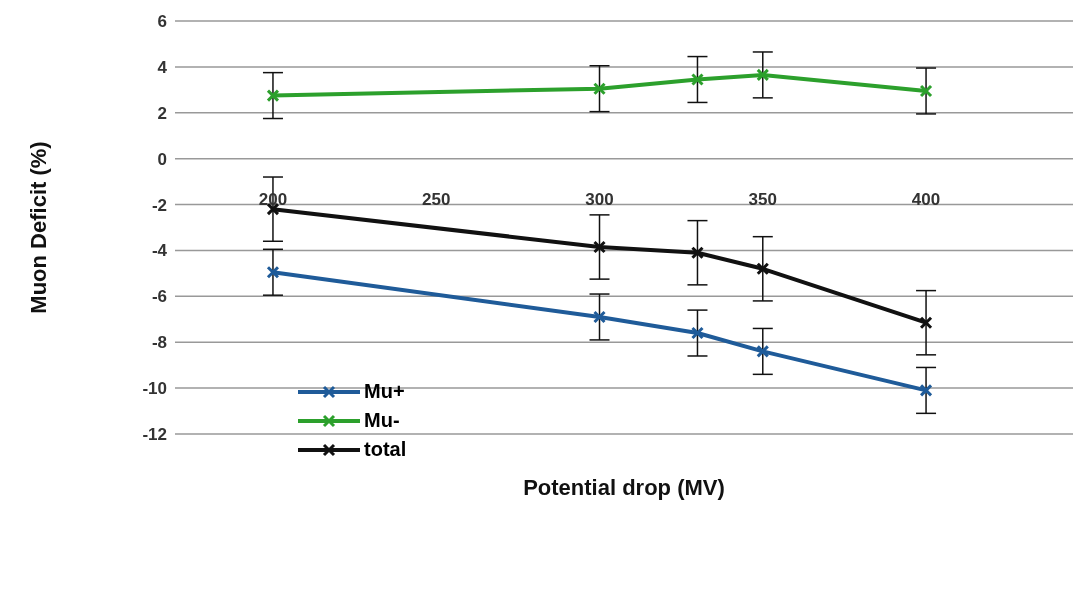 Image resolution: width=1083 pixels, height=590 pixels. I want to click on y-tick-label: 0, so click(162, 159).